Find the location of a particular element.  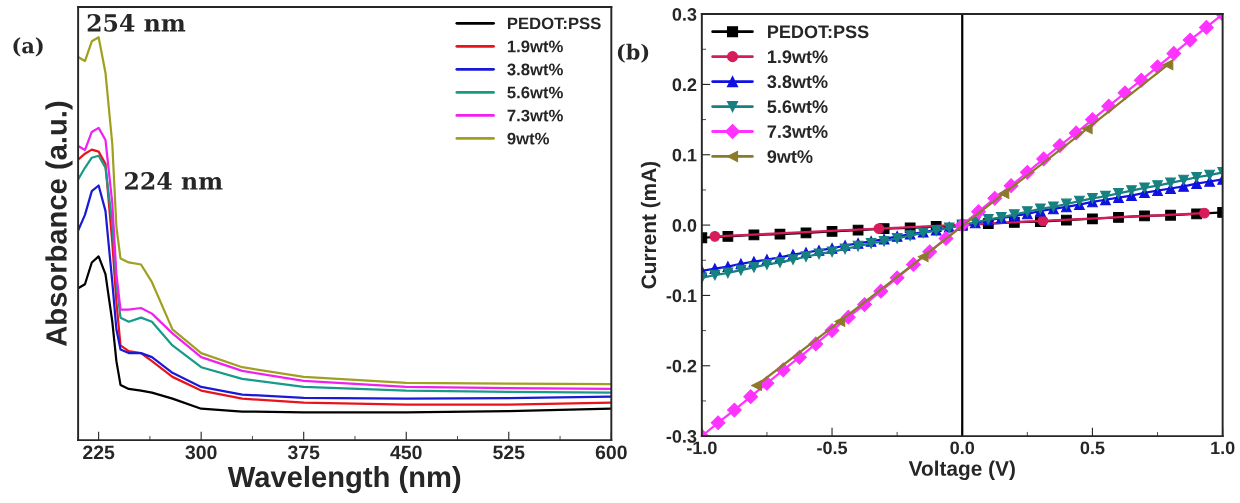

text: (a) is located at coordinates (28, 47).